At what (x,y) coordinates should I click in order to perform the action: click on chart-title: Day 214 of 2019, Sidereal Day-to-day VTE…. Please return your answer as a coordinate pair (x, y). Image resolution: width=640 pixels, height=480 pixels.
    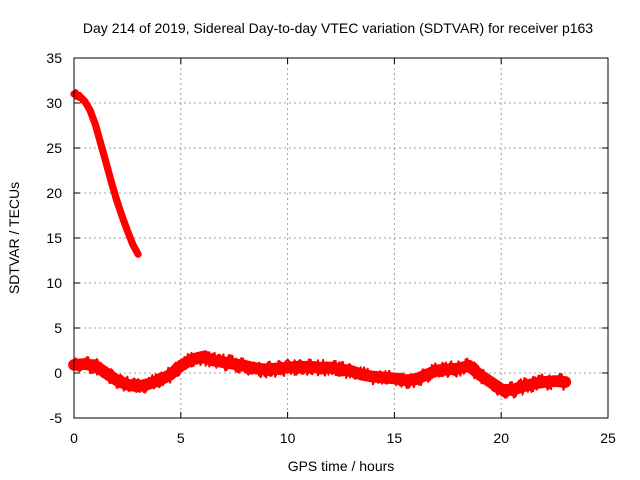
    Looking at the image, I should click on (338, 28).